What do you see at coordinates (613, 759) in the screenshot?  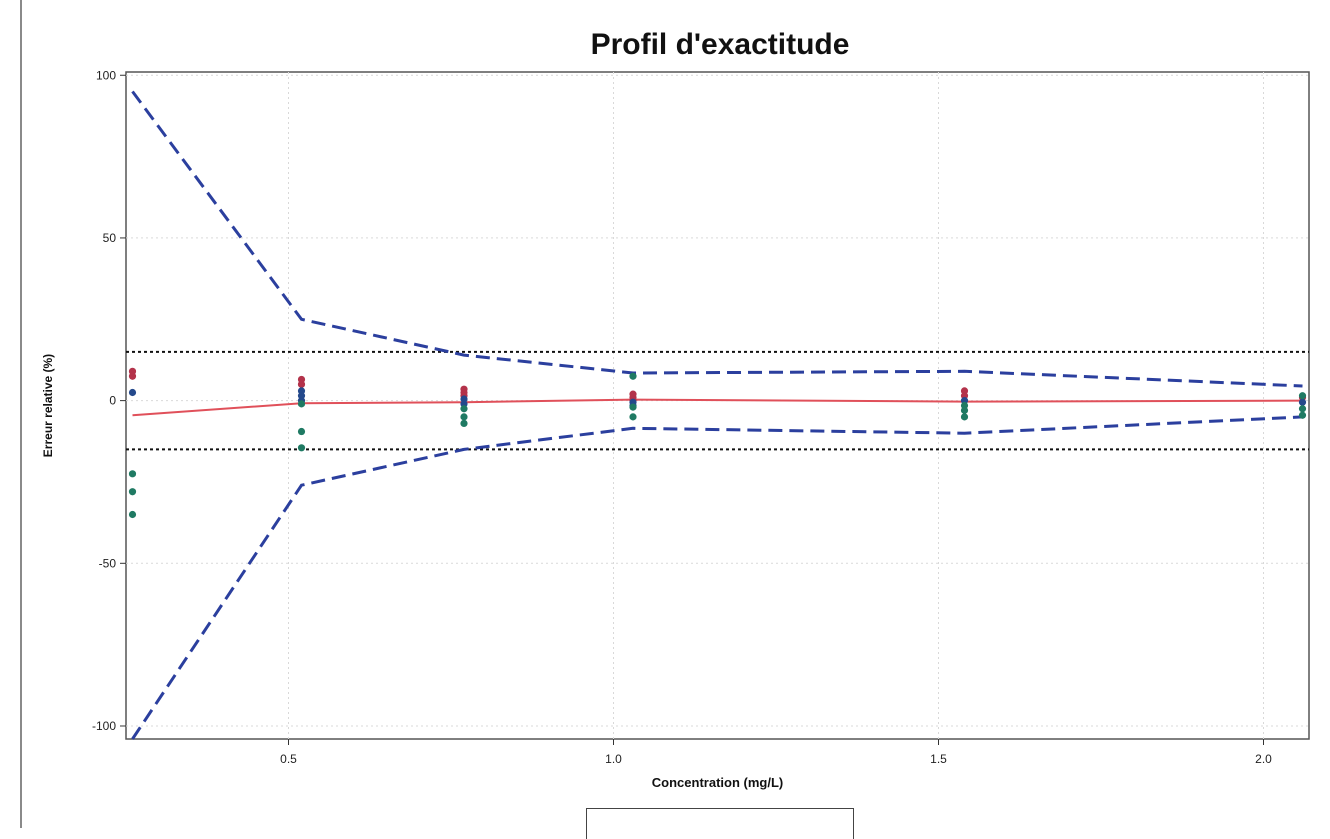 I see `x-tick-label: 1.0` at bounding box center [613, 759].